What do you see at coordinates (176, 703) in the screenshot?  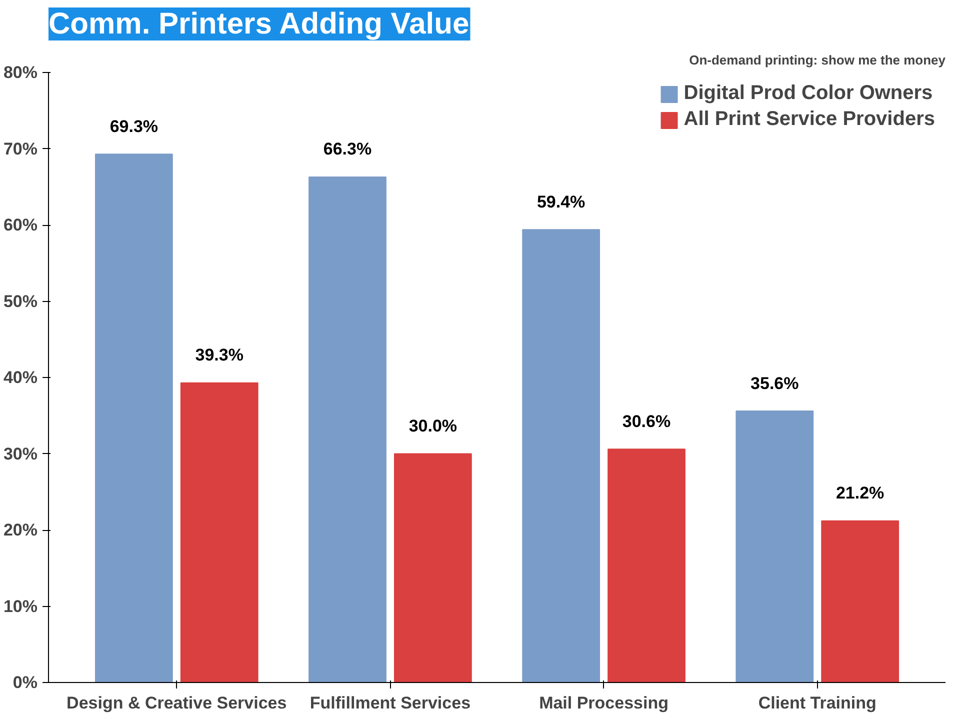 I see `x-tick-label: Design & Creative Services` at bounding box center [176, 703].